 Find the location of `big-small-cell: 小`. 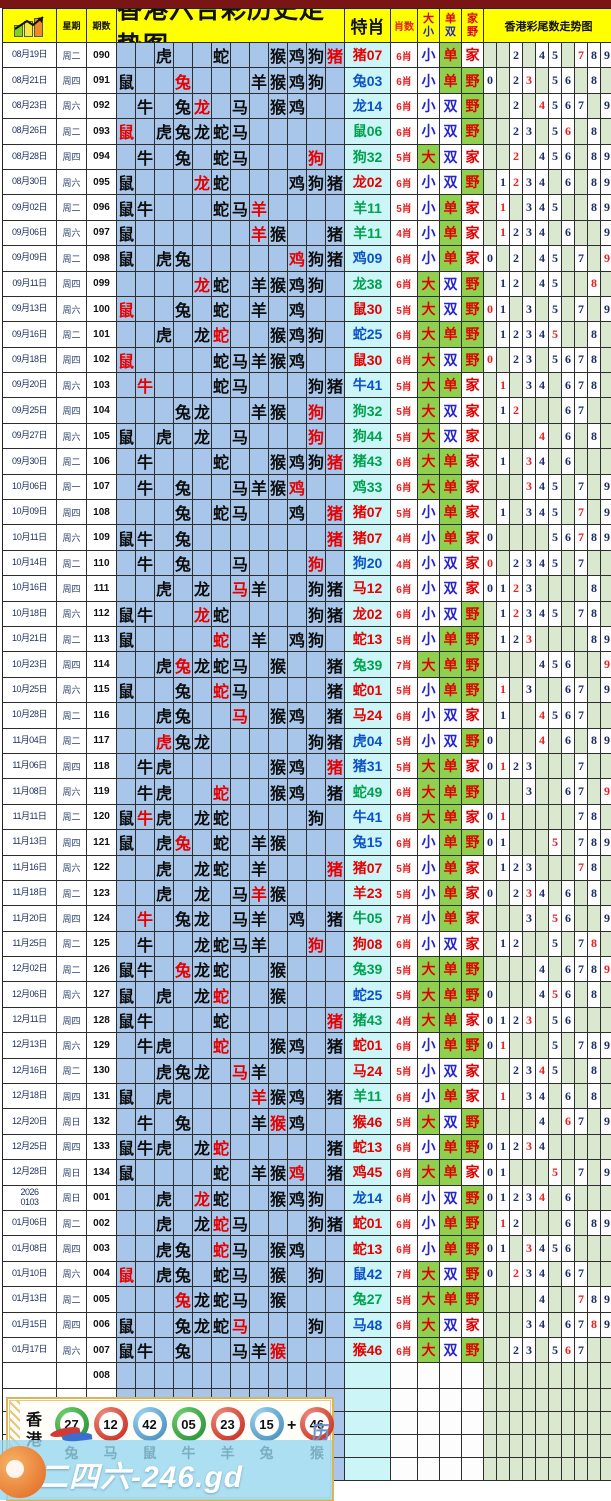

big-small-cell: 小 is located at coordinates (429, 538).